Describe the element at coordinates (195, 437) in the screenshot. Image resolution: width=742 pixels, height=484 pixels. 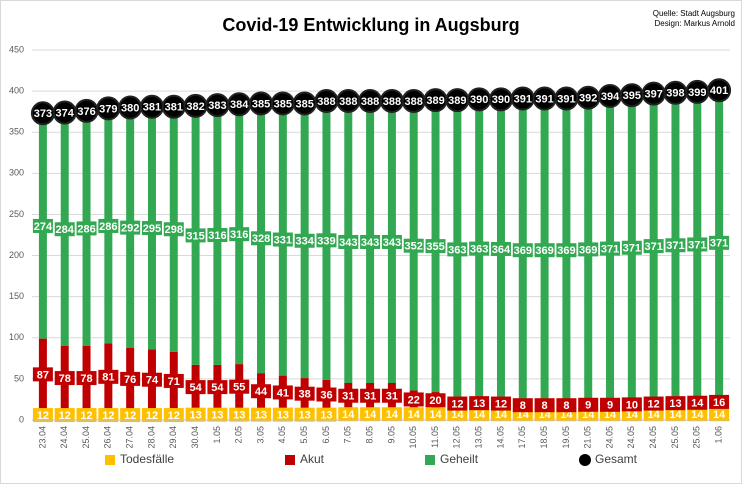
I see `x-tick-label: 30.04` at that location.